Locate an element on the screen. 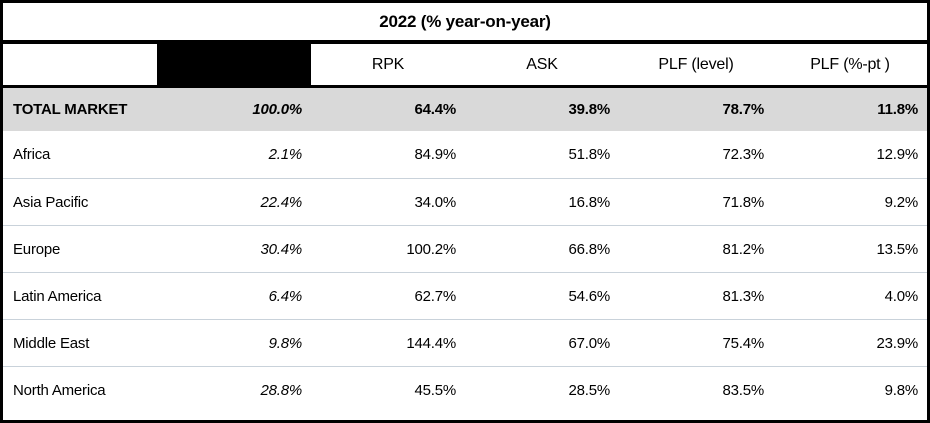 The height and width of the screenshot is (423, 930). rpk-cell: 62.7% is located at coordinates (435, 296).